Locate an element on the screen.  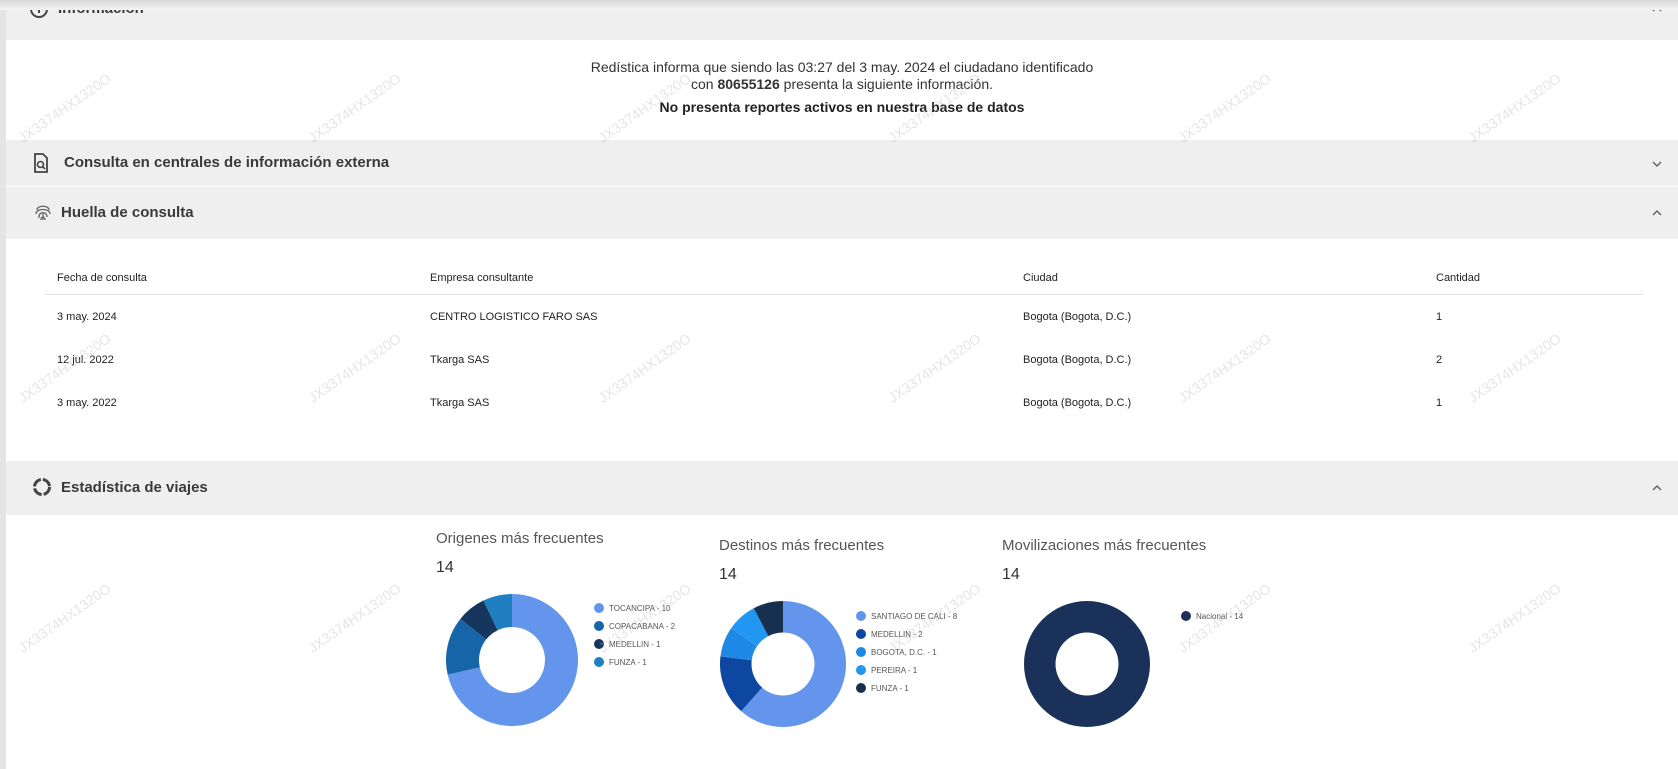
legend-item: Nacional - 14 is located at coordinates (1212, 616).